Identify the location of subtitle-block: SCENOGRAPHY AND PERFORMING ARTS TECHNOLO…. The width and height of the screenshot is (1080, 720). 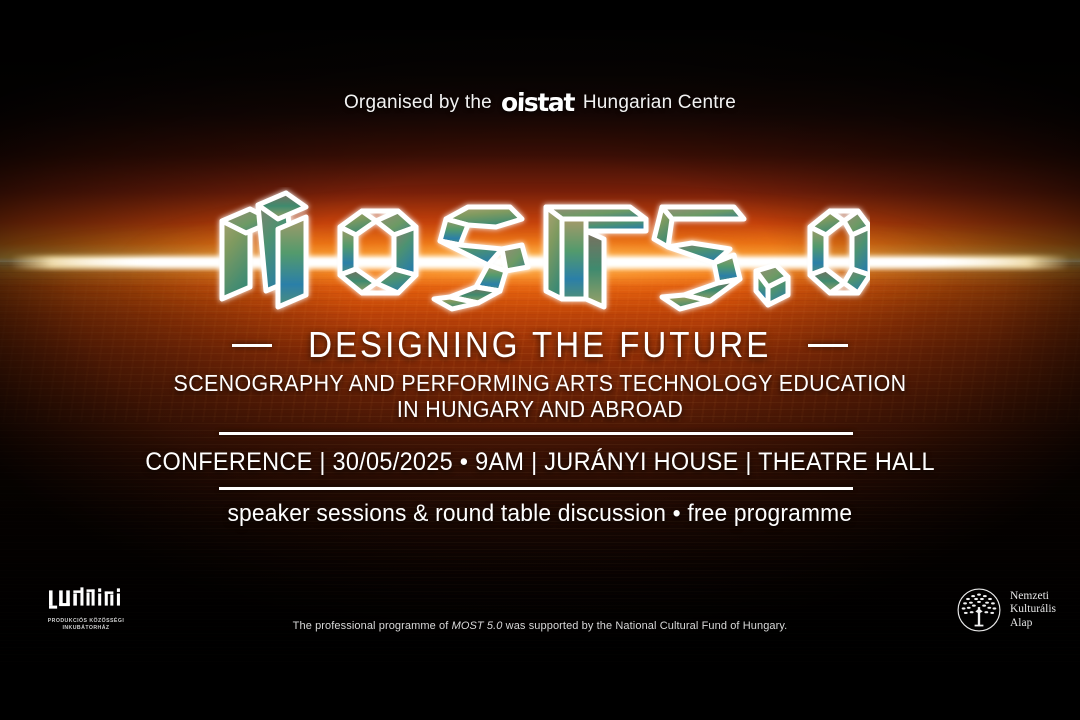
(540, 396).